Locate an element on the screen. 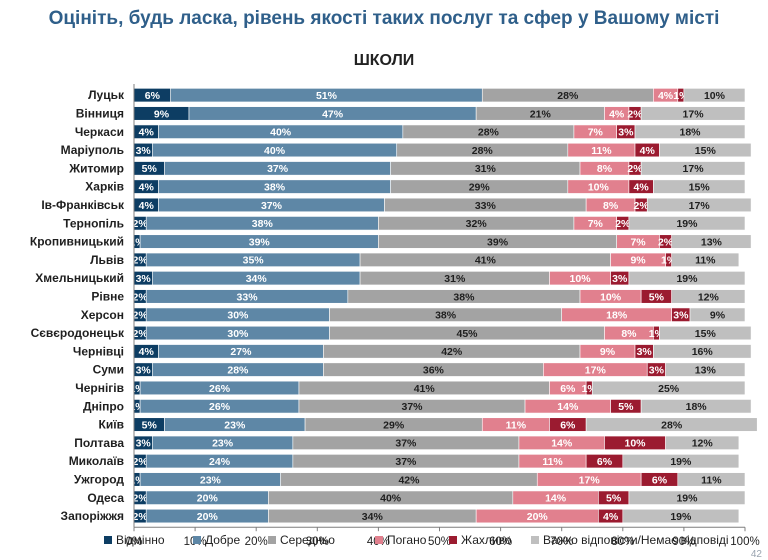 The width and height of the screenshot is (768, 560). data-label: 35% is located at coordinates (254, 261).